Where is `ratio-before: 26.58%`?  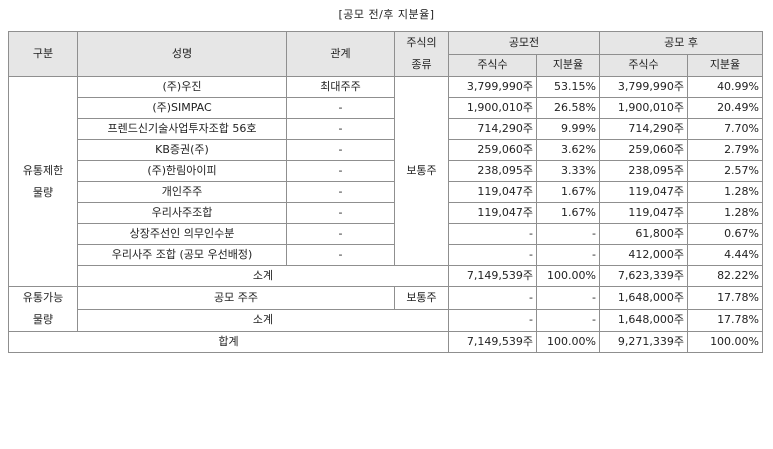
ratio-before: 26.58% is located at coordinates (568, 108).